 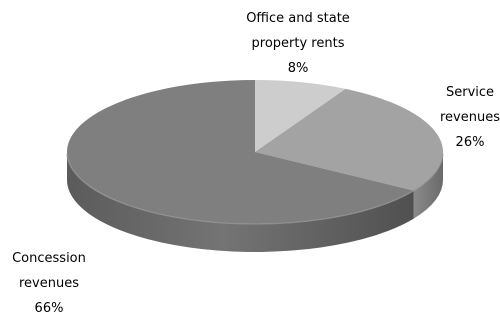 I want to click on slice-name-line-2: property rents, so click(x=298, y=43).